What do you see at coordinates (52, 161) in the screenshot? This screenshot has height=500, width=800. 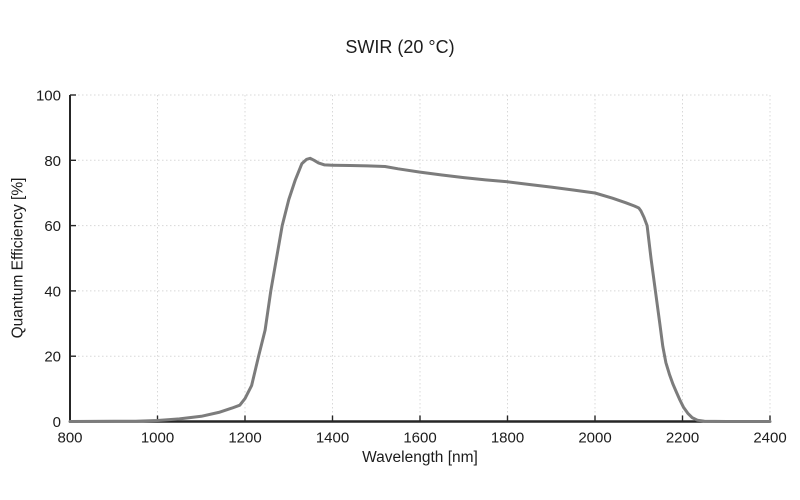 I see `y-tick-label: 80` at bounding box center [52, 161].